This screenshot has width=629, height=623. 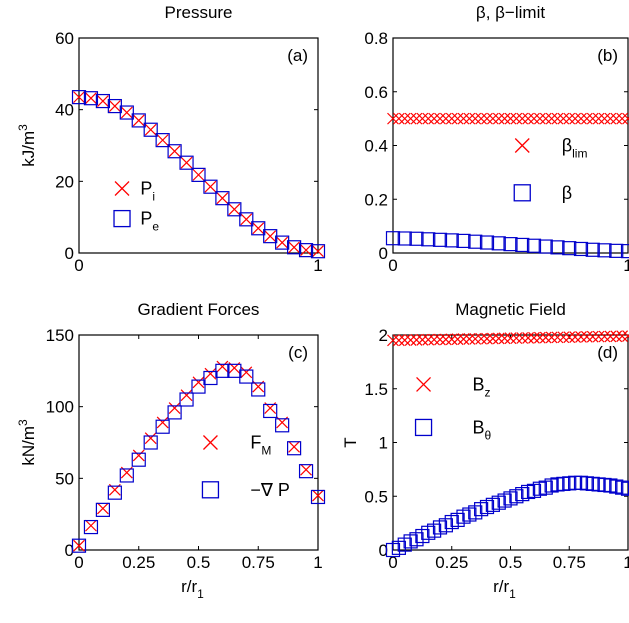 What do you see at coordinates (481, 386) in the screenshot?
I see `legend-entry-label: Bz` at bounding box center [481, 386].